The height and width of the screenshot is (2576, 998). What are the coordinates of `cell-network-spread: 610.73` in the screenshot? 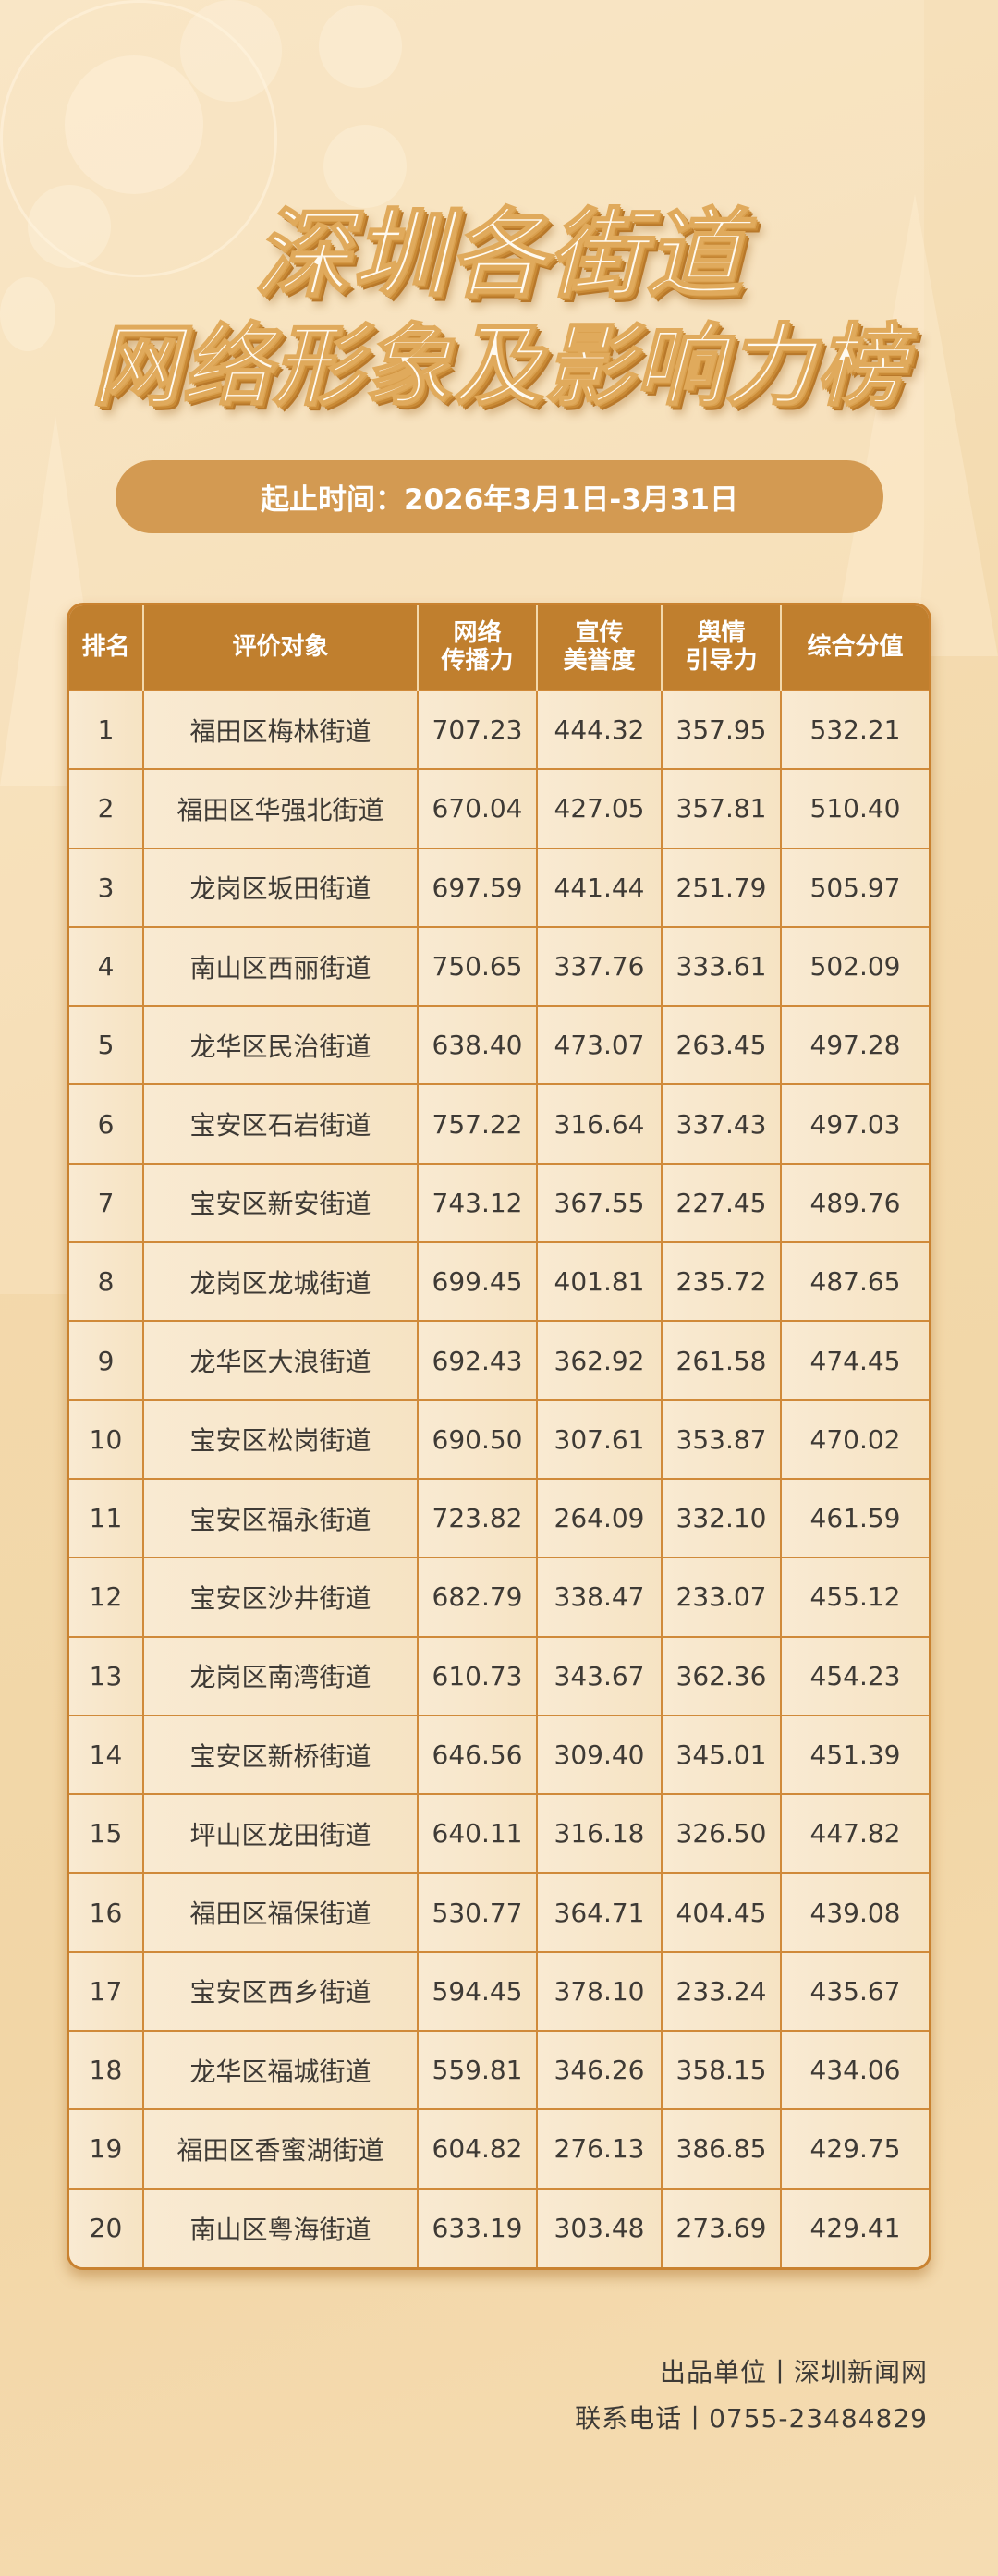 It's located at (477, 1675).